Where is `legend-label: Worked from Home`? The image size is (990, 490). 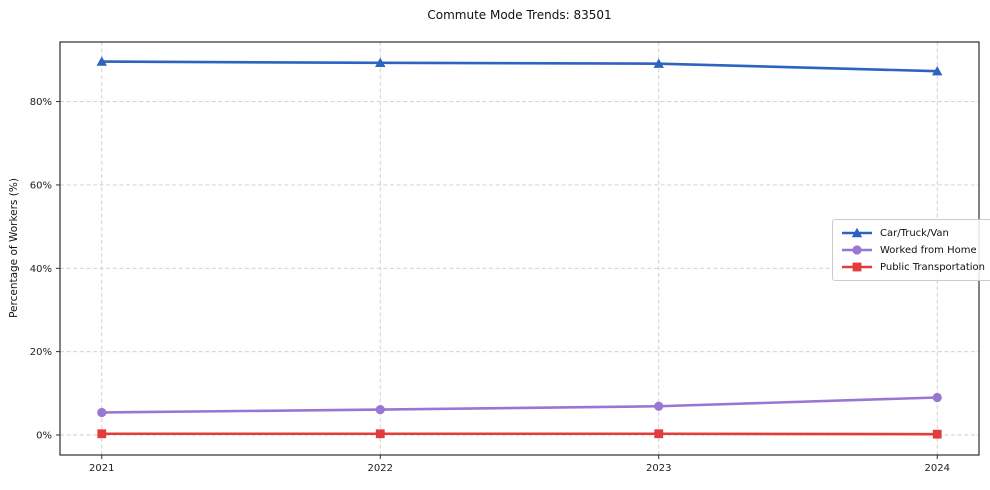 legend-label: Worked from Home is located at coordinates (928, 250).